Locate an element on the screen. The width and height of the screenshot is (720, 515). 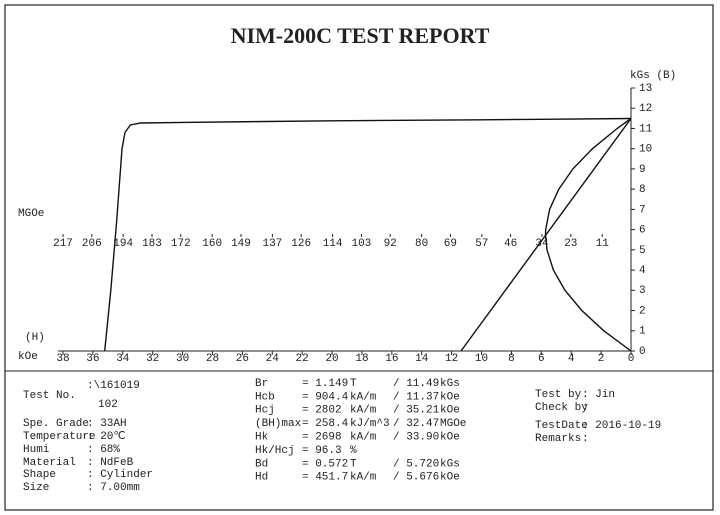
x2-tick-label: 80 is located at coordinates (421, 244).